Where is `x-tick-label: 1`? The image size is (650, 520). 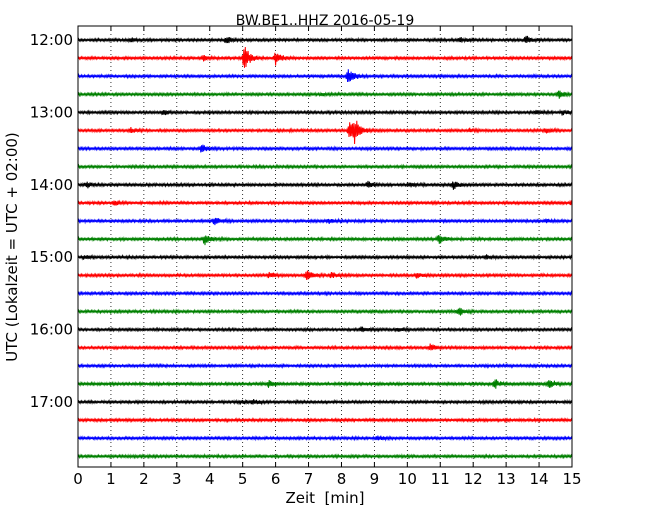
x-tick-label: 1 is located at coordinates (111, 479).